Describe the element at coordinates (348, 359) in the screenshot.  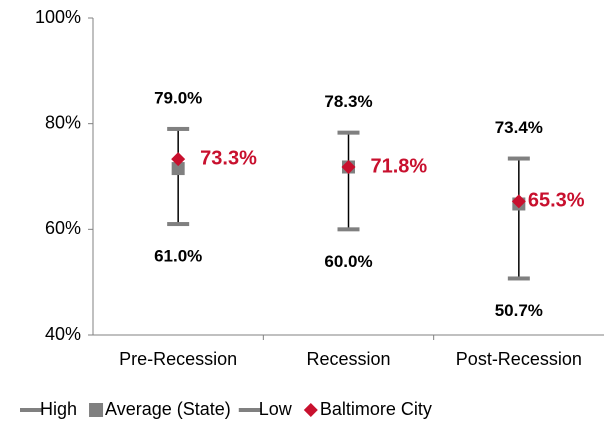
I see `x-tick-label: Recession` at that location.